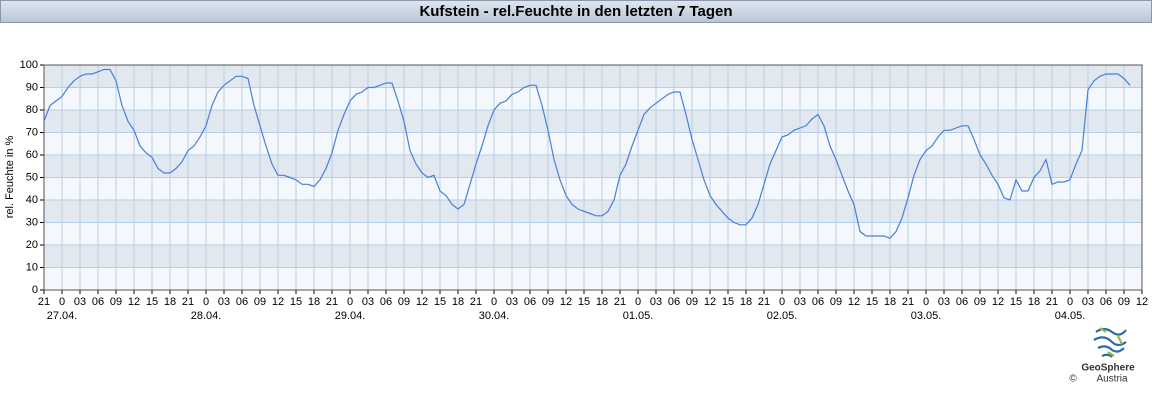  I want to click on logo: GeoSphere Austria ©, so click(1102, 356).